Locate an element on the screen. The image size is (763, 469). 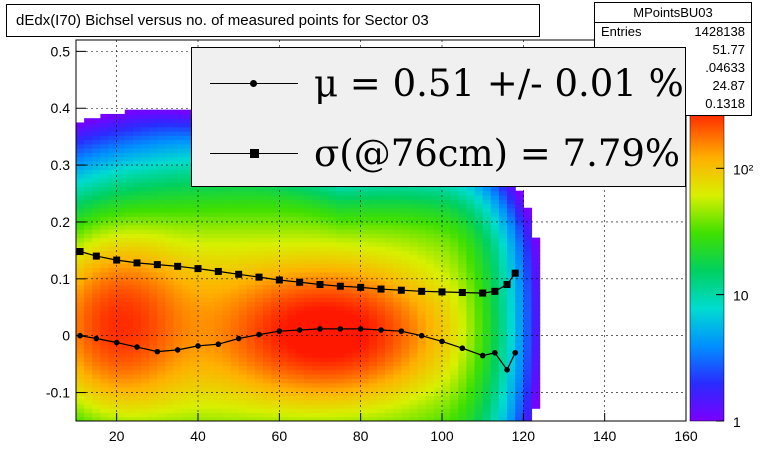
series-sigma-point is located at coordinates (422, 291).